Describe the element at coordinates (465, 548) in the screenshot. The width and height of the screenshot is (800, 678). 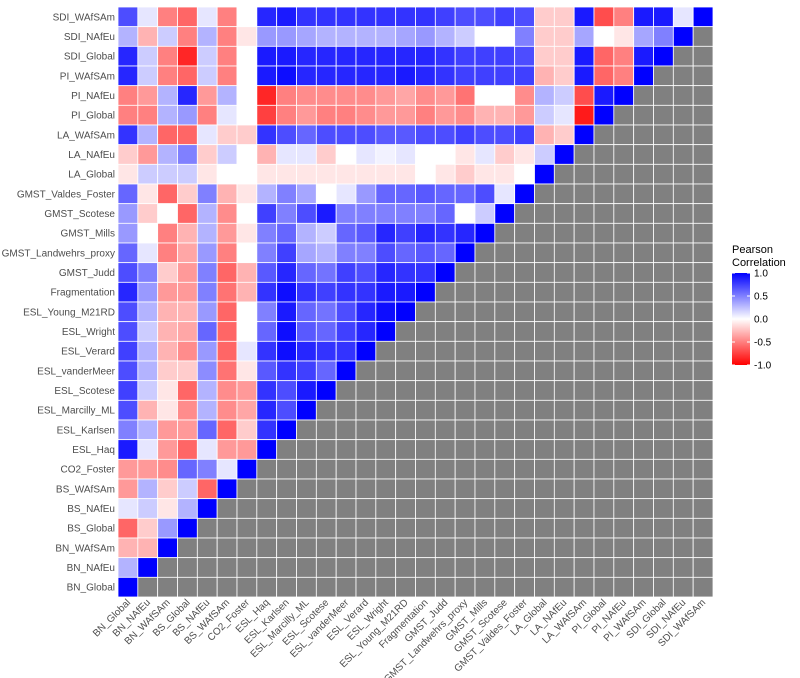
I see `heatmap-cell-BN_WAfSAm-GMST_Landwehrs_proxy` at that location.